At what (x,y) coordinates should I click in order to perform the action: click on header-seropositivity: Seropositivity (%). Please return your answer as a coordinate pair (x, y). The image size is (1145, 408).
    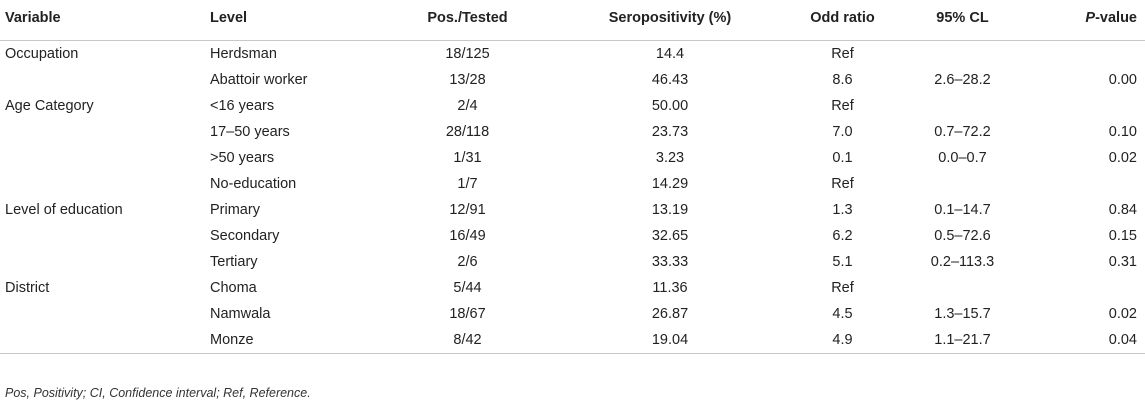
    Looking at the image, I should click on (670, 20).